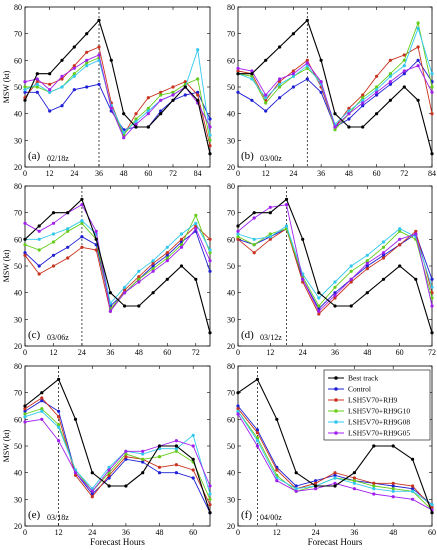  Describe the element at coordinates (362, 400) in the screenshot. I see `legend-entry-lsh5v70-rh9: LSH5V70+RH9` at that location.